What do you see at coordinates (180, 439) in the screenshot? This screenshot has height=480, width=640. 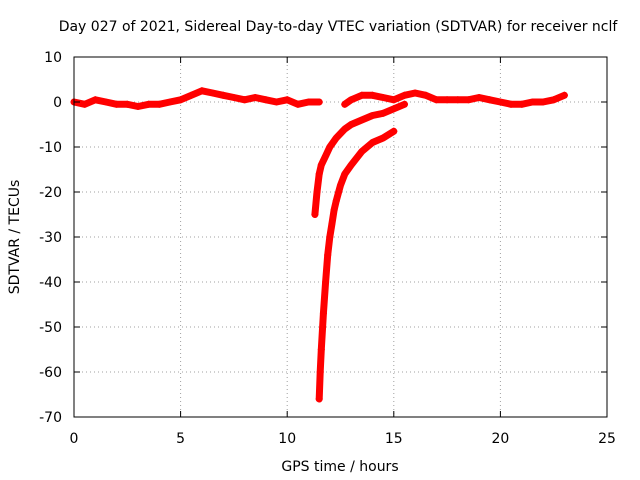 I see `x-tick-label: 5` at bounding box center [180, 439].